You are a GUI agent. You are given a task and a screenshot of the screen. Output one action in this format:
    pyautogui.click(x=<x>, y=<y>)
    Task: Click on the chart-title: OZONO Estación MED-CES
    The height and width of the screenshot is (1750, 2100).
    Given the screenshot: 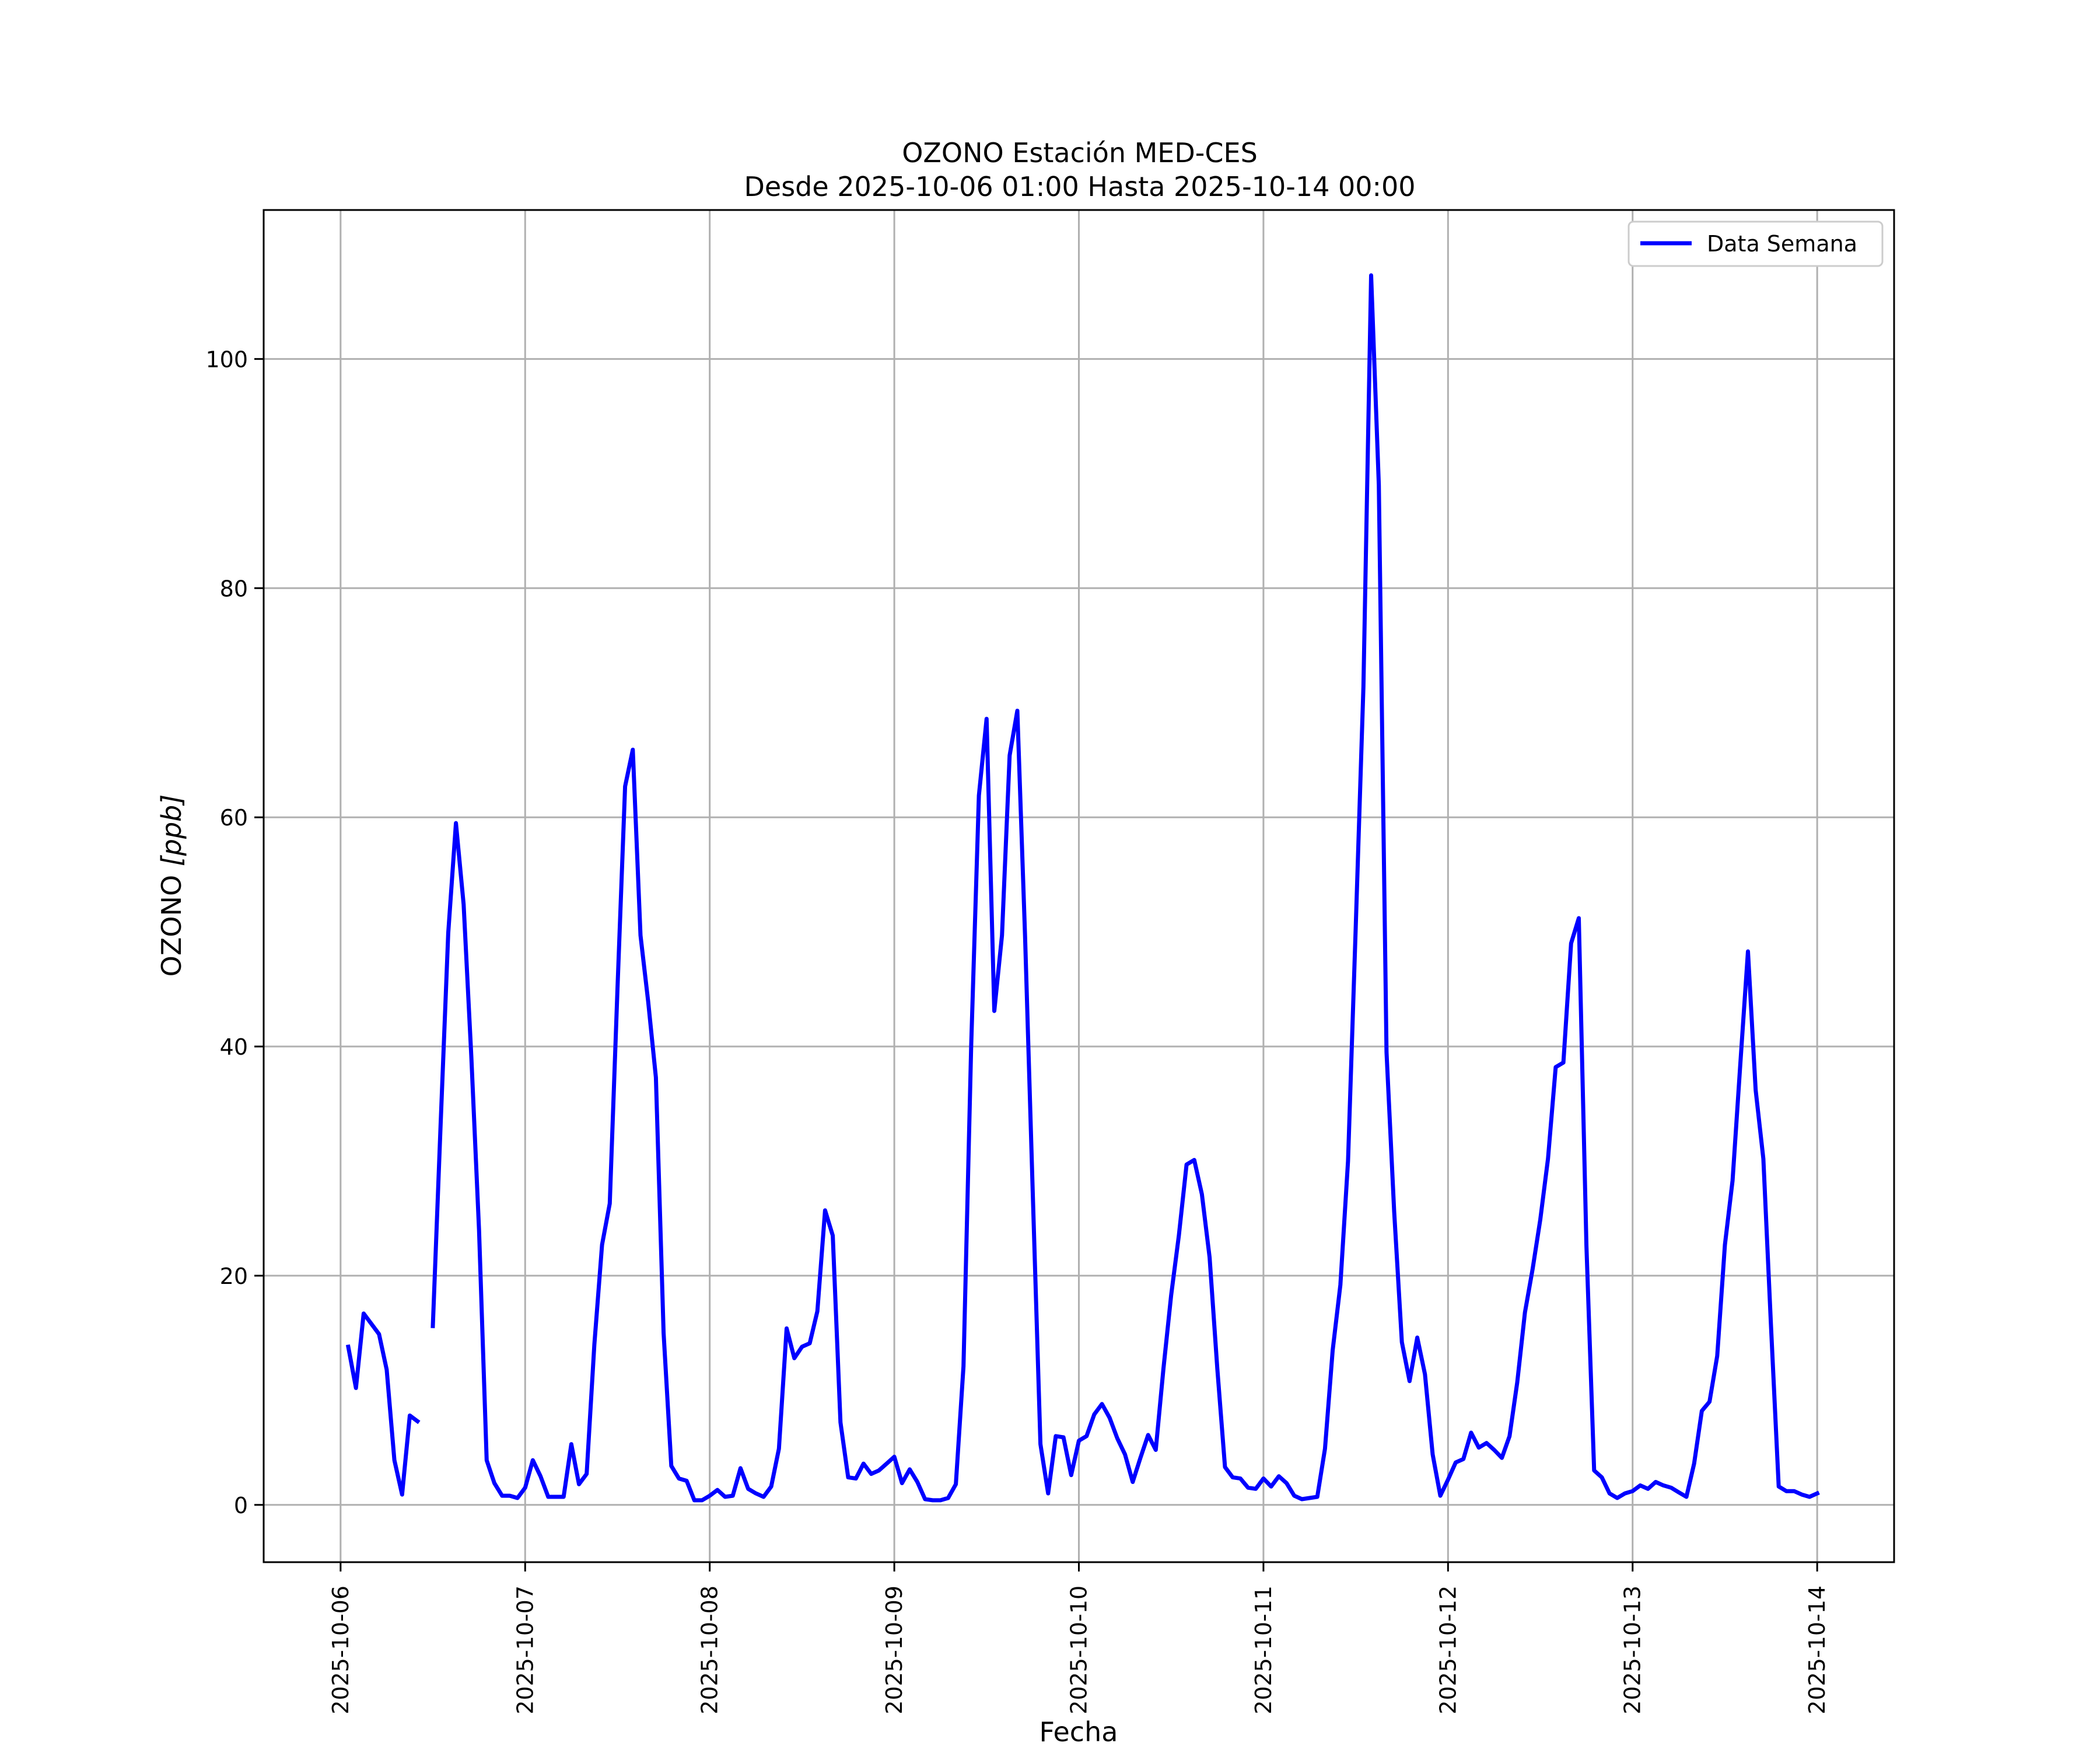 What is the action you would take?
    pyautogui.click(x=1080, y=153)
    